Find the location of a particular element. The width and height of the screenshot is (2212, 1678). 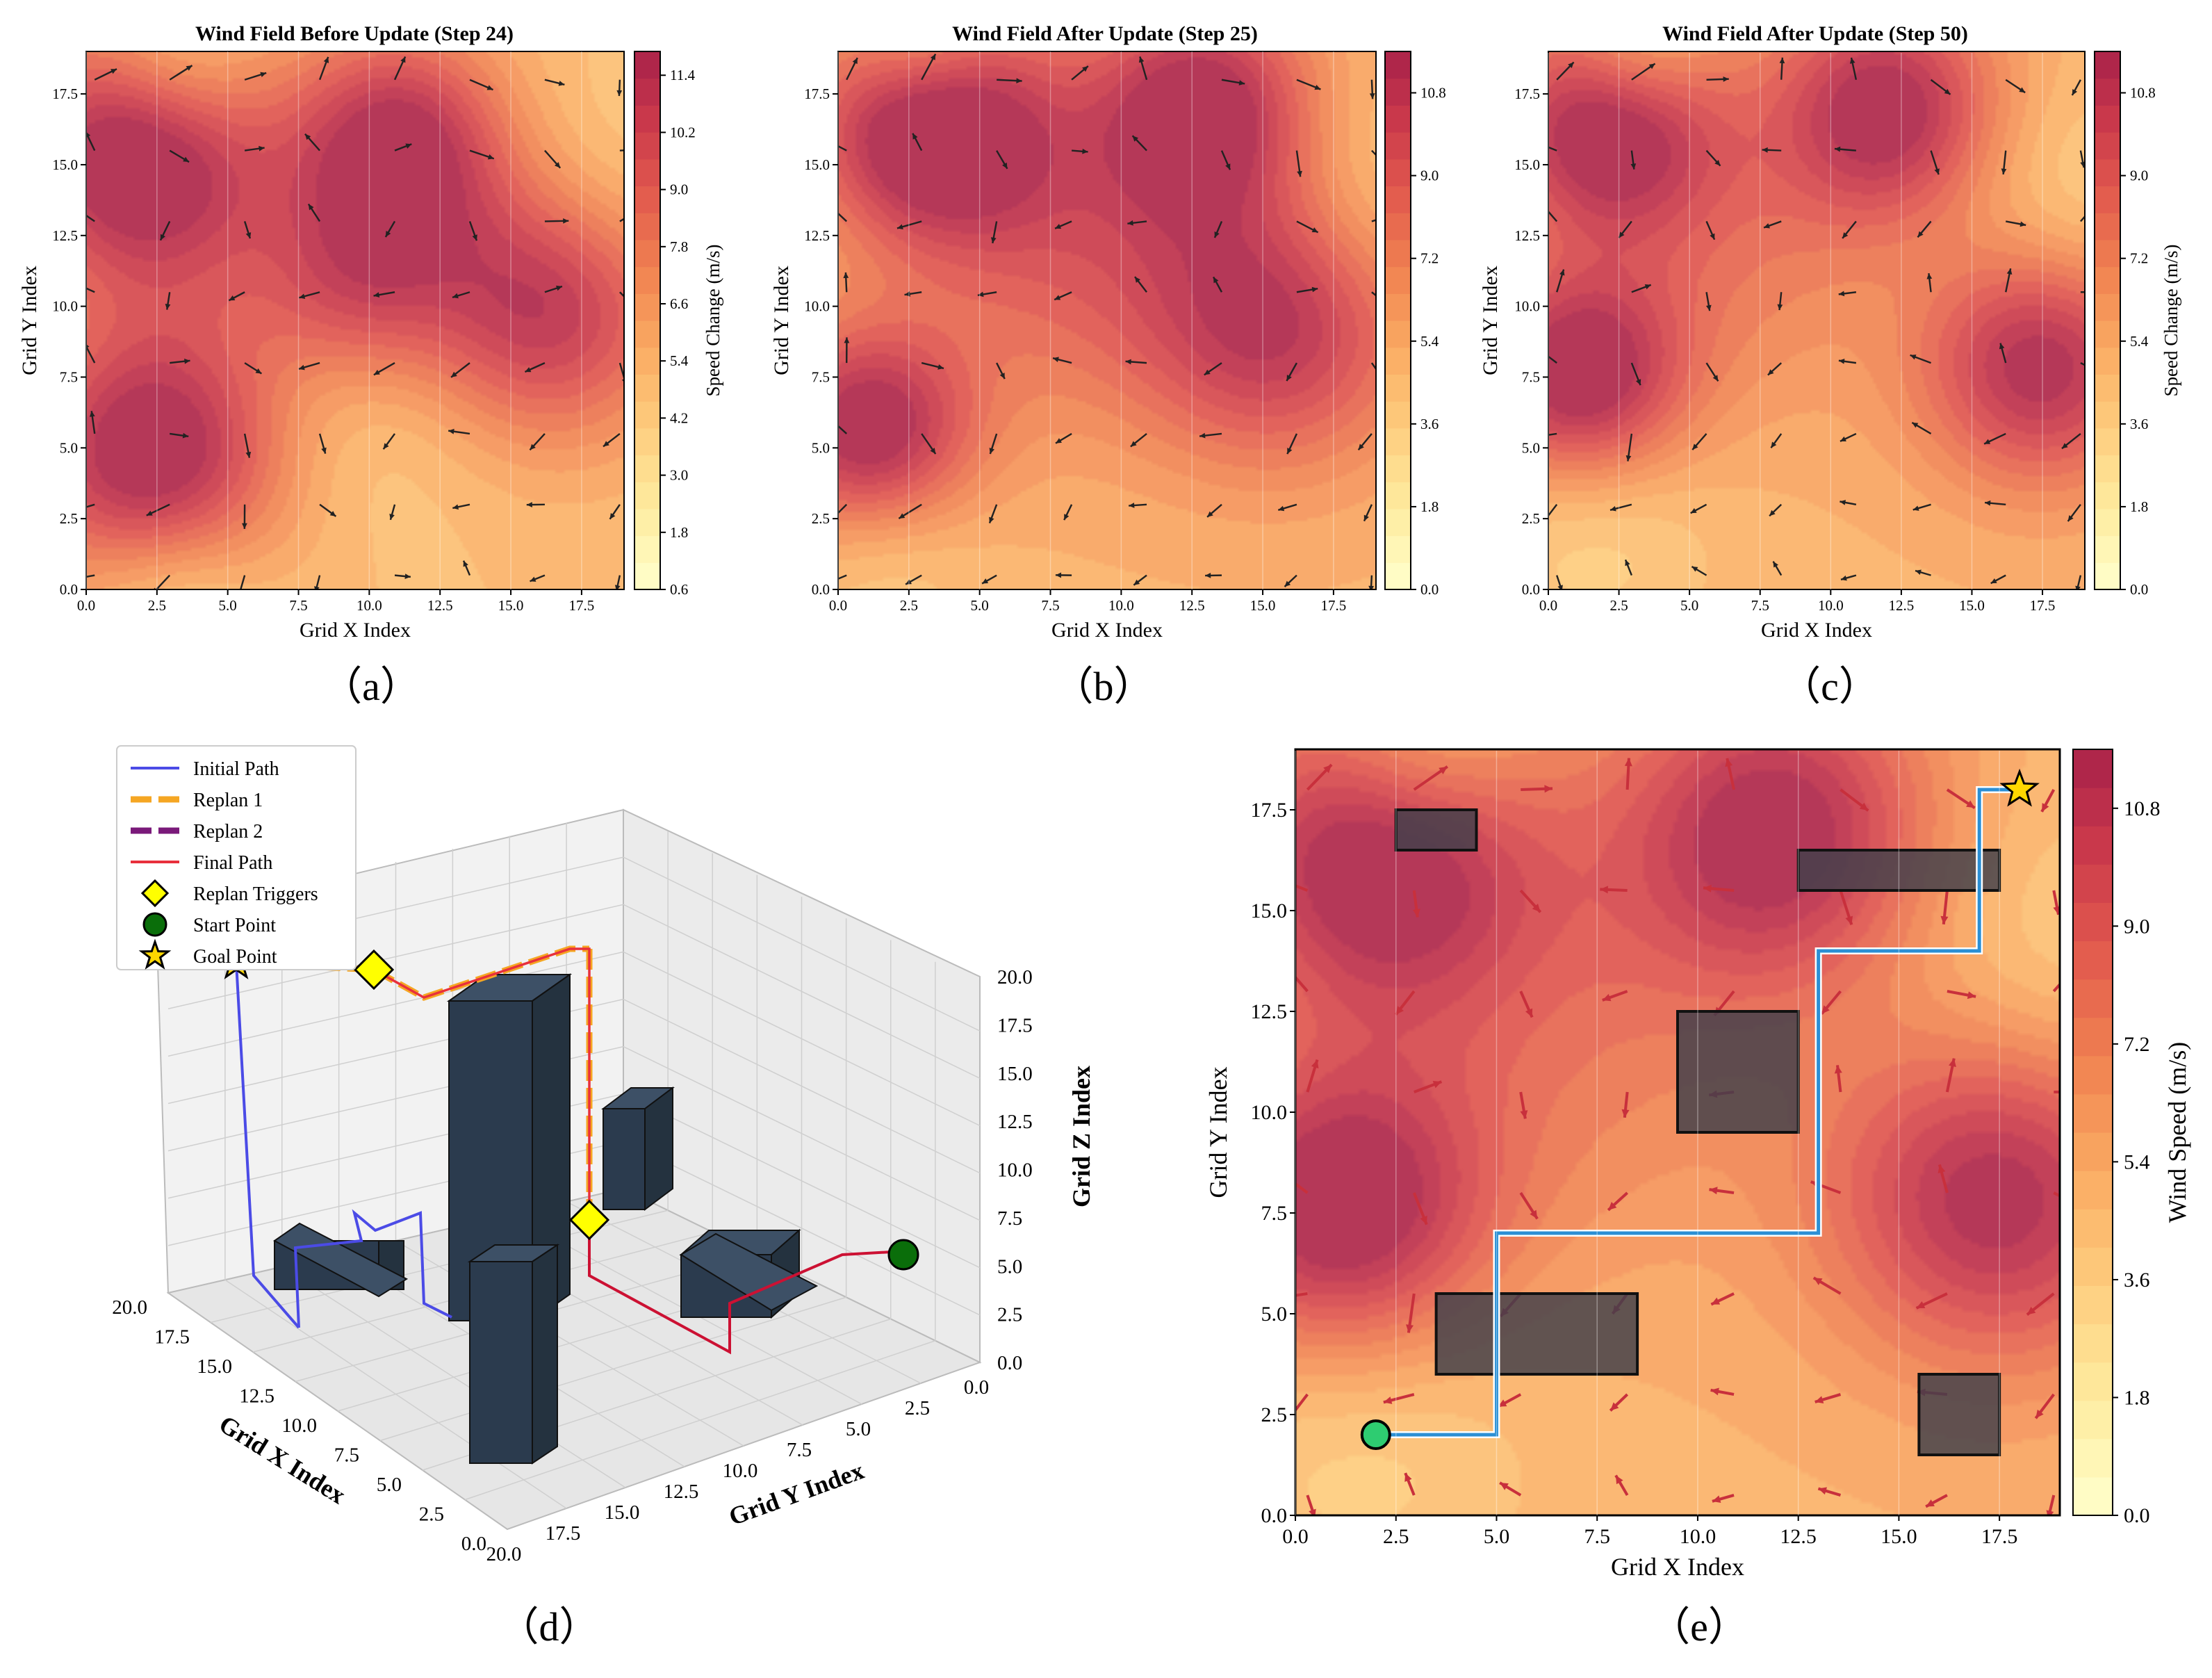

colorbar-tick-label: 7.8 is located at coordinates (679, 247).